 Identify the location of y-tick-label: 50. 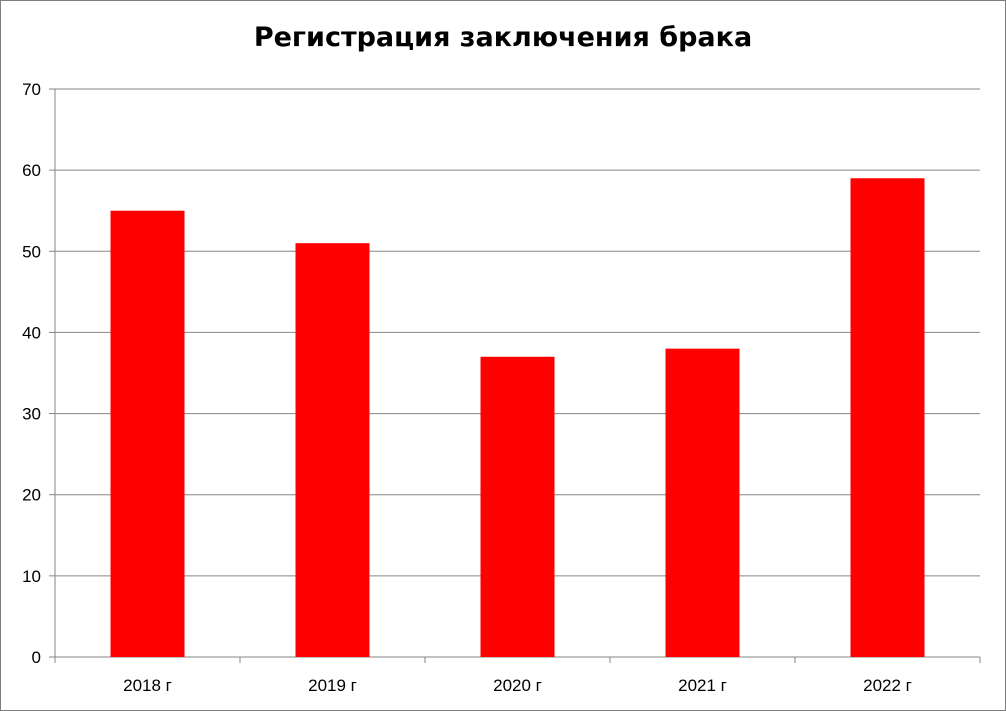
(31, 251).